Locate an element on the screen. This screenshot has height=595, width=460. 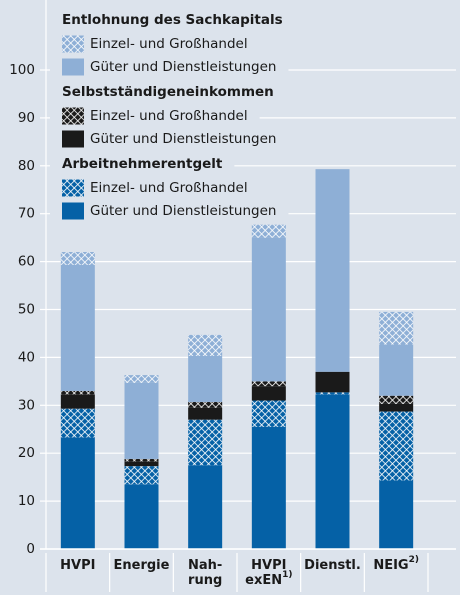
x-tick-label: HVPI is located at coordinates (77, 565).